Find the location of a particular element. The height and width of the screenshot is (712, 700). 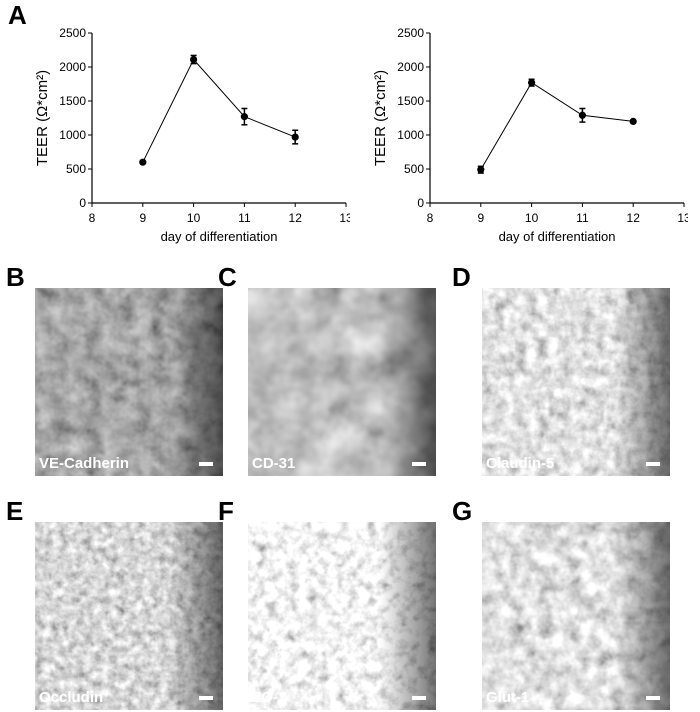

stain-label: Glut-1 is located at coordinates (508, 697).